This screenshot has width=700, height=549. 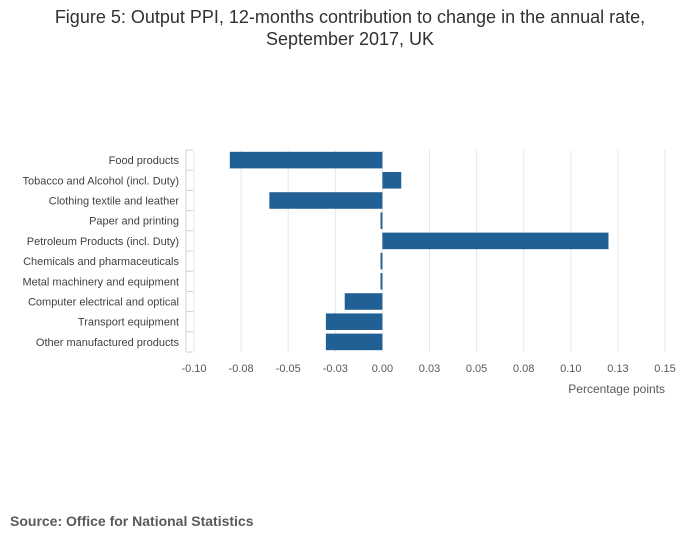 I want to click on x-tick-label: -0.10, so click(x=193, y=369).